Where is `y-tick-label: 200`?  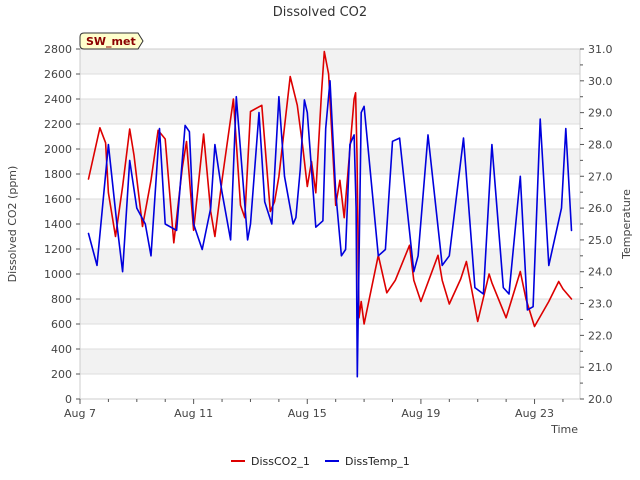
y-tick-label: 200 is located at coordinates (61, 374).